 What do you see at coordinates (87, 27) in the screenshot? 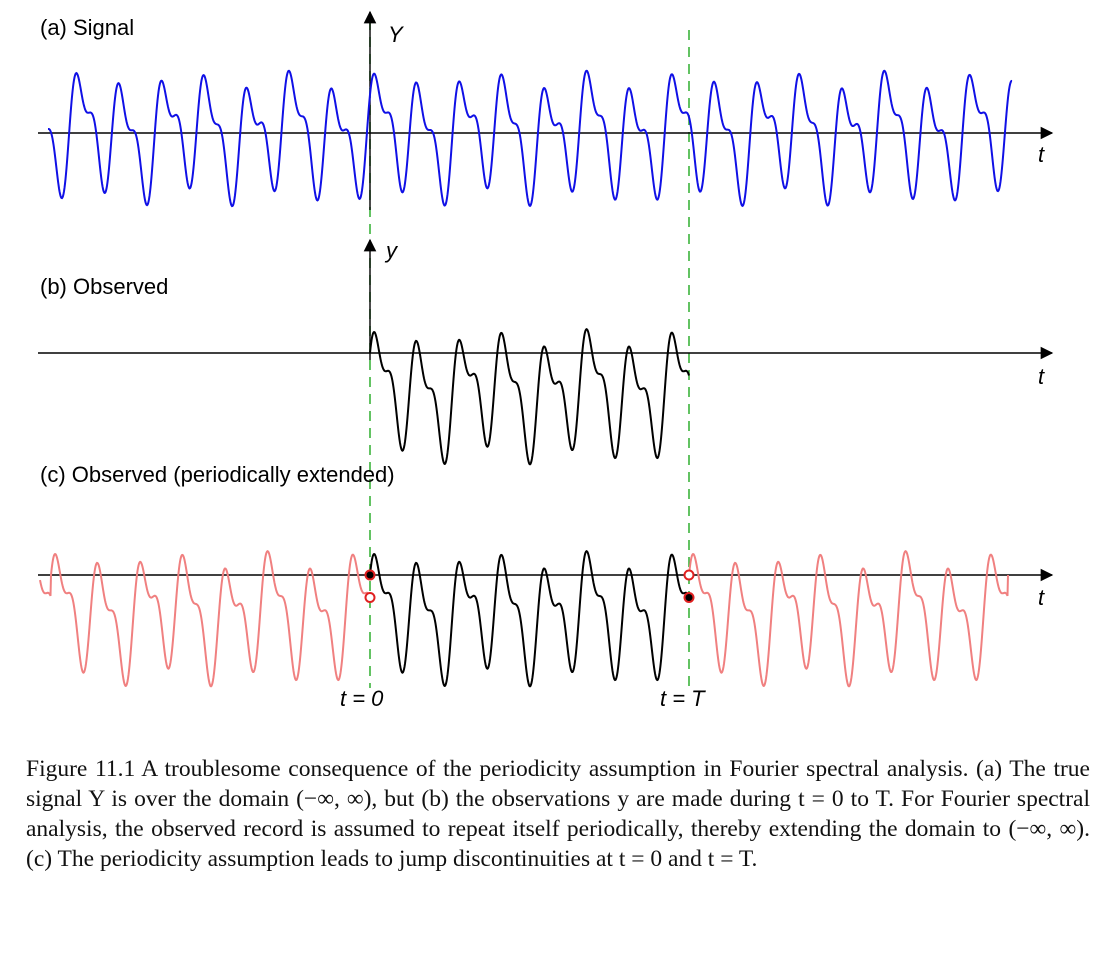
I see `panel-a-title: (a) Signal` at bounding box center [87, 27].